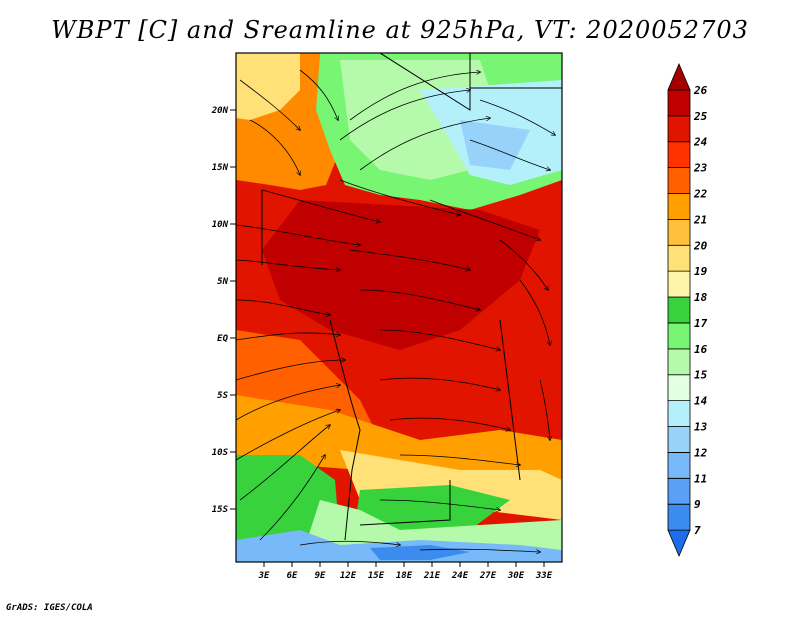  Describe the element at coordinates (222, 282) in the screenshot. I see `lat-label-5n: 5N` at that location.